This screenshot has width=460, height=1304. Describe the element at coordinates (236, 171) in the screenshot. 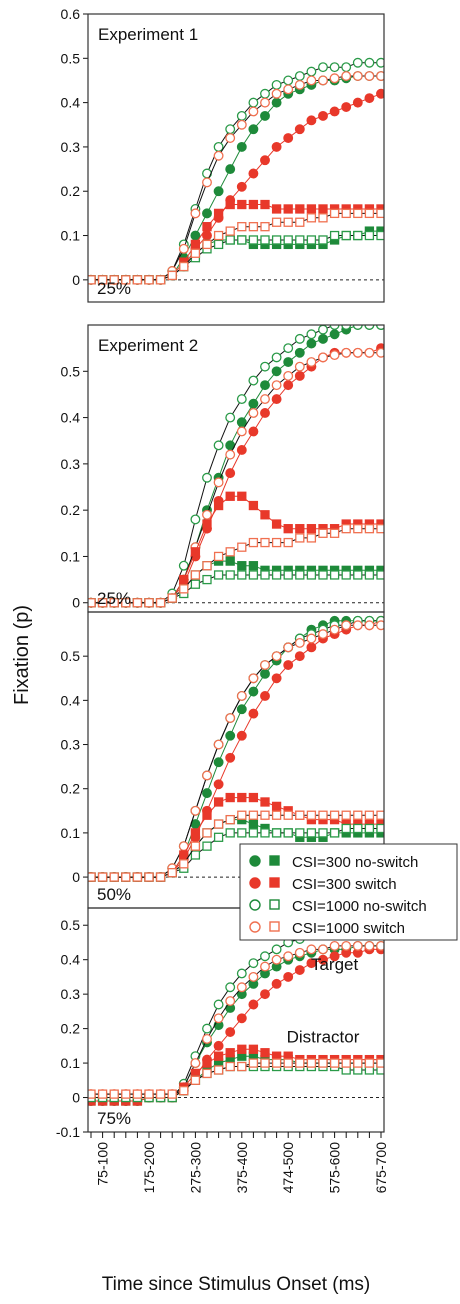

I see `series-csi-1000-no-switch-target` at that location.